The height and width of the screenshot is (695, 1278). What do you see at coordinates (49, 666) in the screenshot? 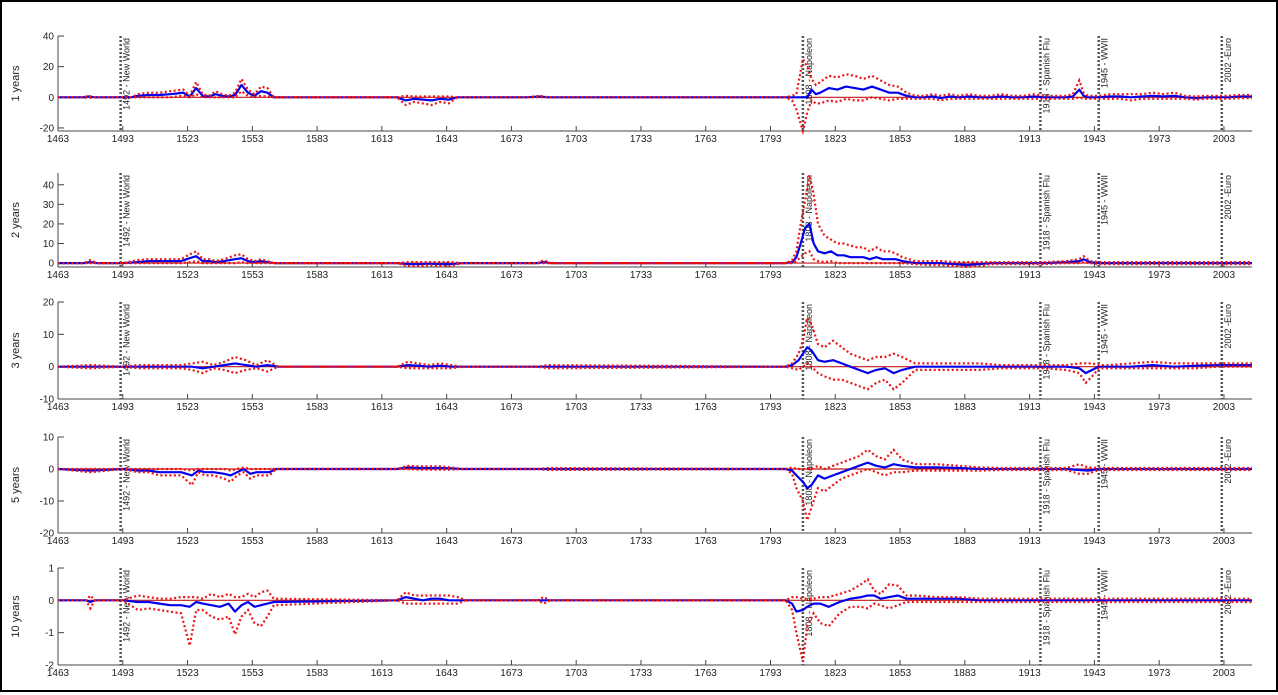
I see `y-tick-label: -2` at bounding box center [49, 666].